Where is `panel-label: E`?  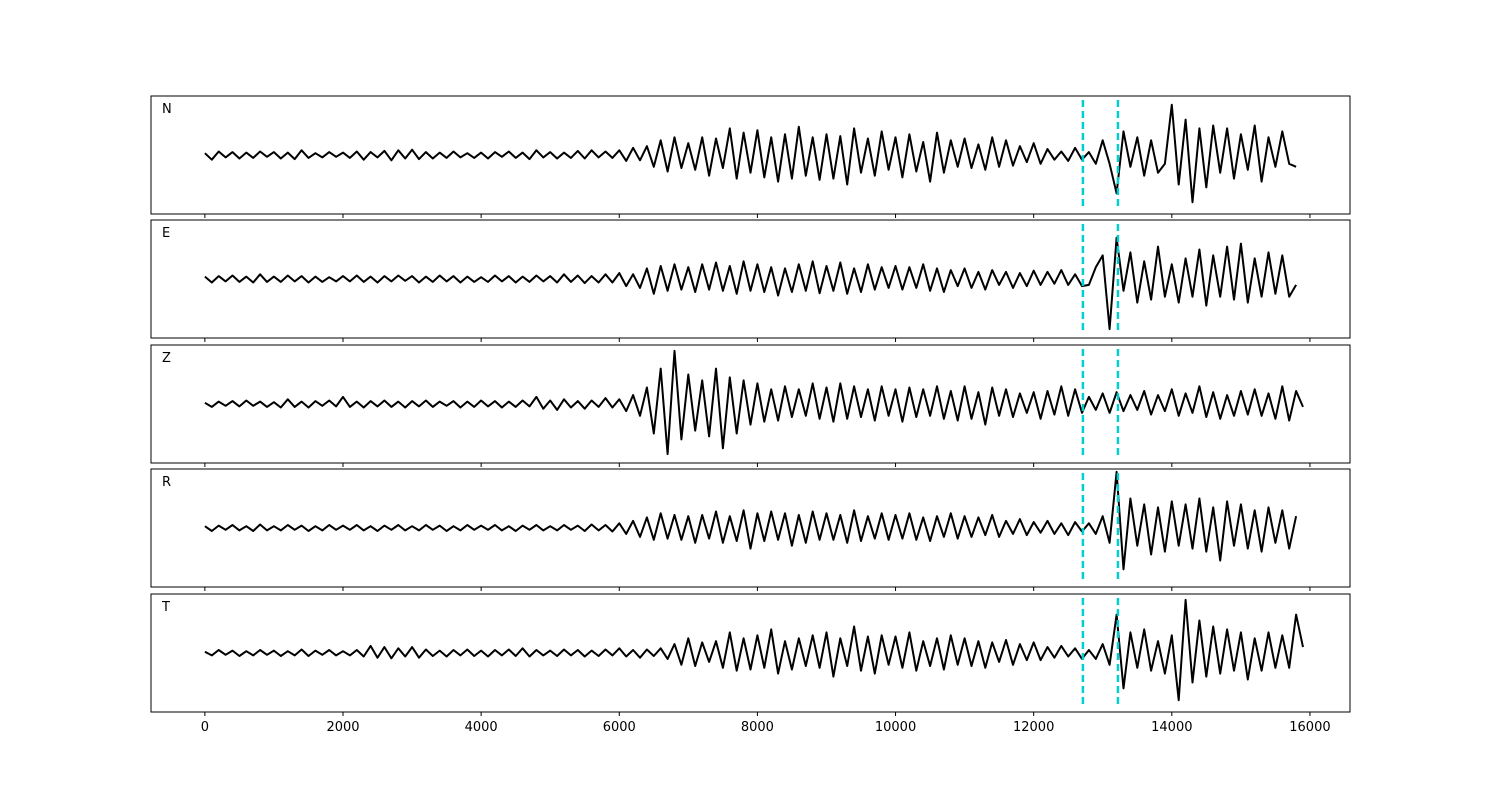 panel-label: E is located at coordinates (166, 233).